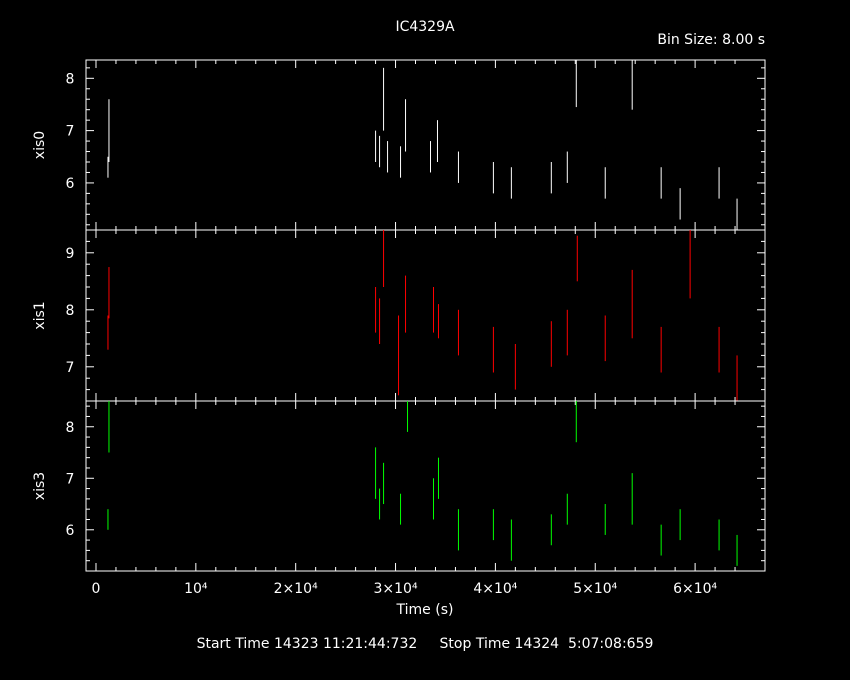 The image size is (850, 680). What do you see at coordinates (396, 589) in the screenshot?
I see `x-tick-label: 3×10⁴` at bounding box center [396, 589].